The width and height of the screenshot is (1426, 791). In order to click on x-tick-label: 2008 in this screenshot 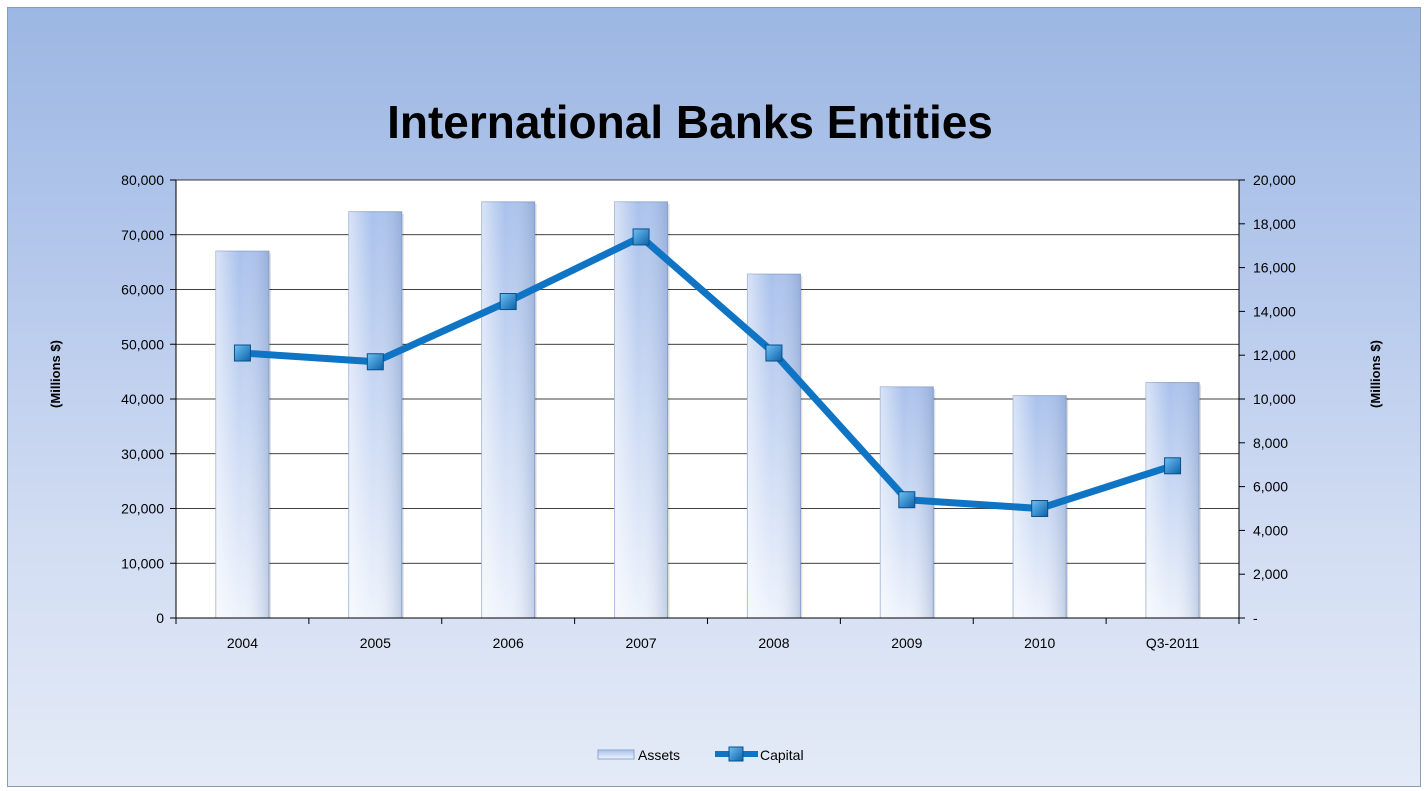, I will do `click(773, 643)`.